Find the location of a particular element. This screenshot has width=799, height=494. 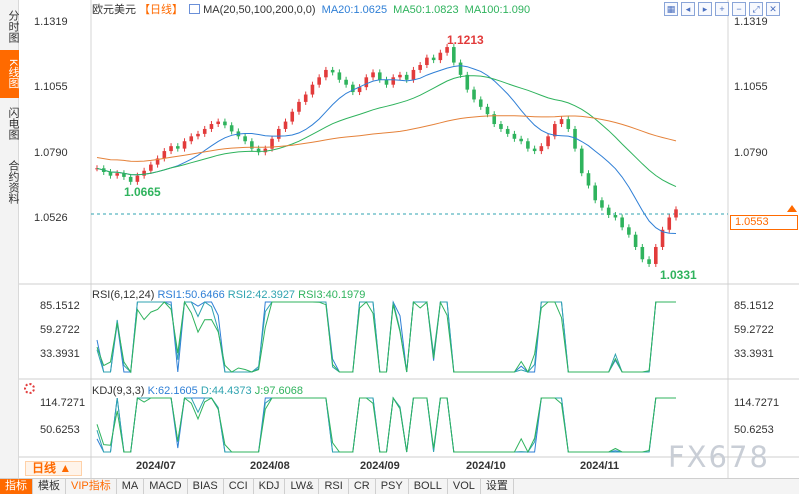

rsi-line is located at coordinates (386, 336).